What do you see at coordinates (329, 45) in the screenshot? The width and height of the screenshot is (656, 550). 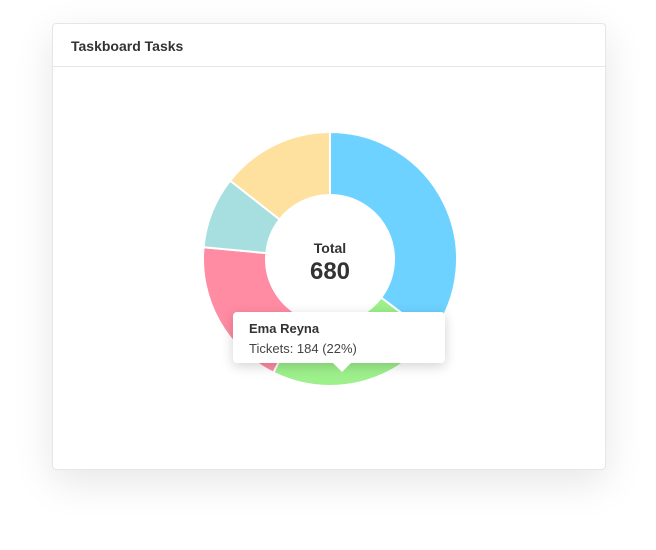 I see `card-header: Taskboard Tasks` at bounding box center [329, 45].